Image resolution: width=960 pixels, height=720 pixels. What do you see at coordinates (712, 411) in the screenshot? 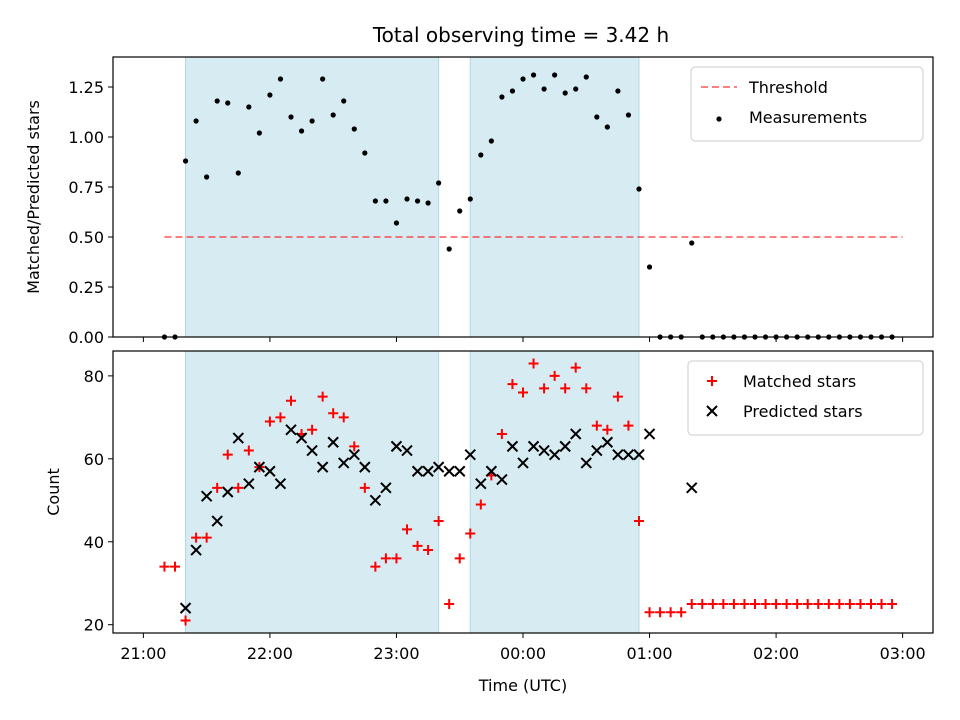
I see `legend-predicted-swatch` at bounding box center [712, 411].